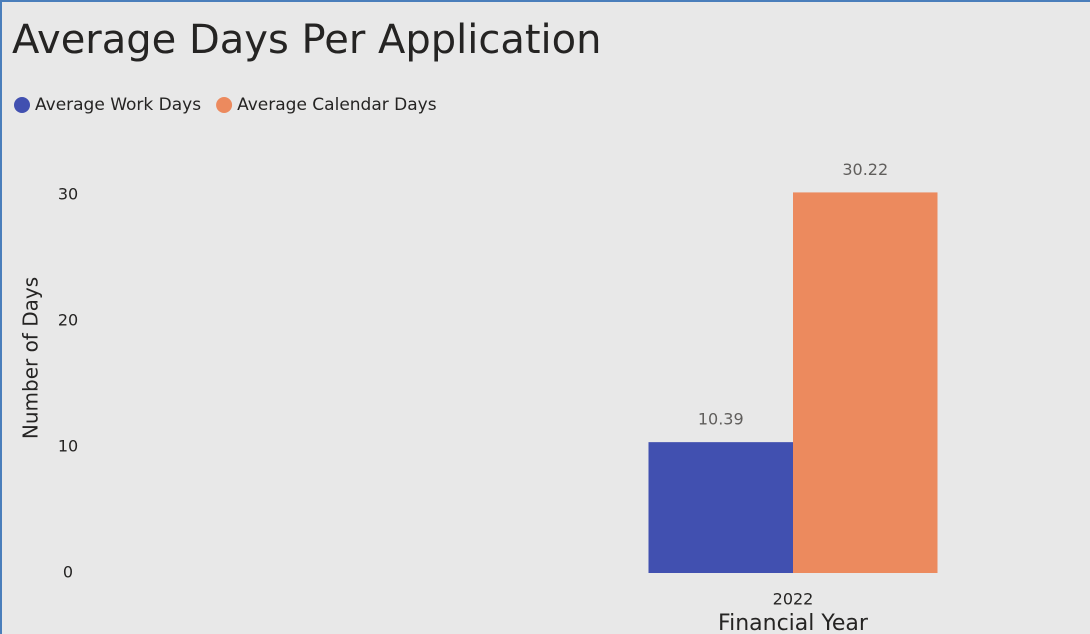 The height and width of the screenshot is (634, 1090). I want to click on y-tick-label: 30, so click(68, 194).